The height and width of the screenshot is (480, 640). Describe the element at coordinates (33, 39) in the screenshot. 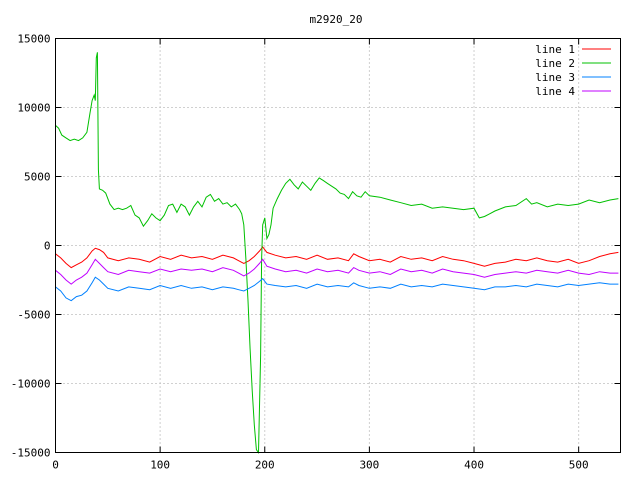

I see `y-tick-label: 15000` at that location.